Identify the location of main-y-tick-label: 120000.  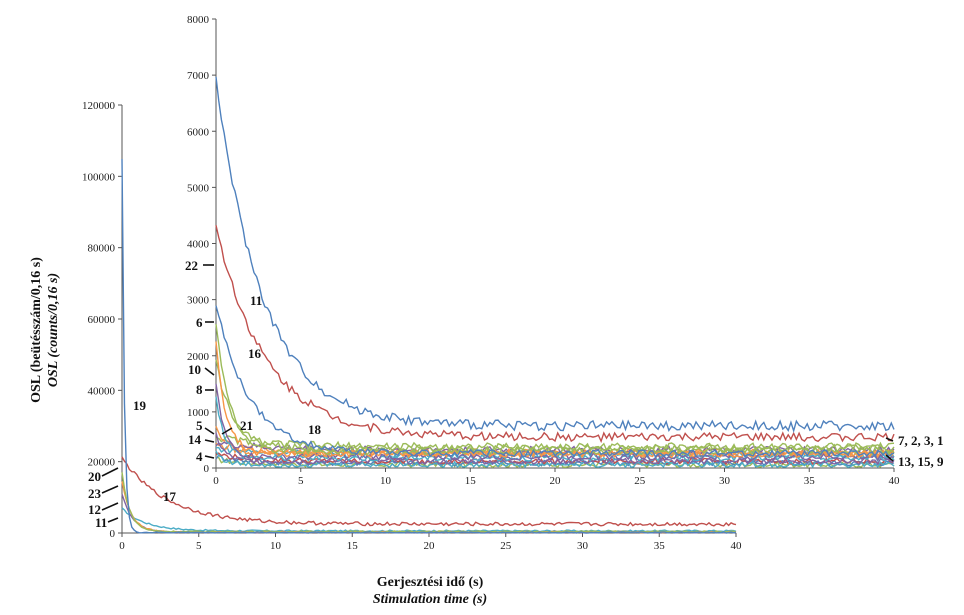
(99, 106).